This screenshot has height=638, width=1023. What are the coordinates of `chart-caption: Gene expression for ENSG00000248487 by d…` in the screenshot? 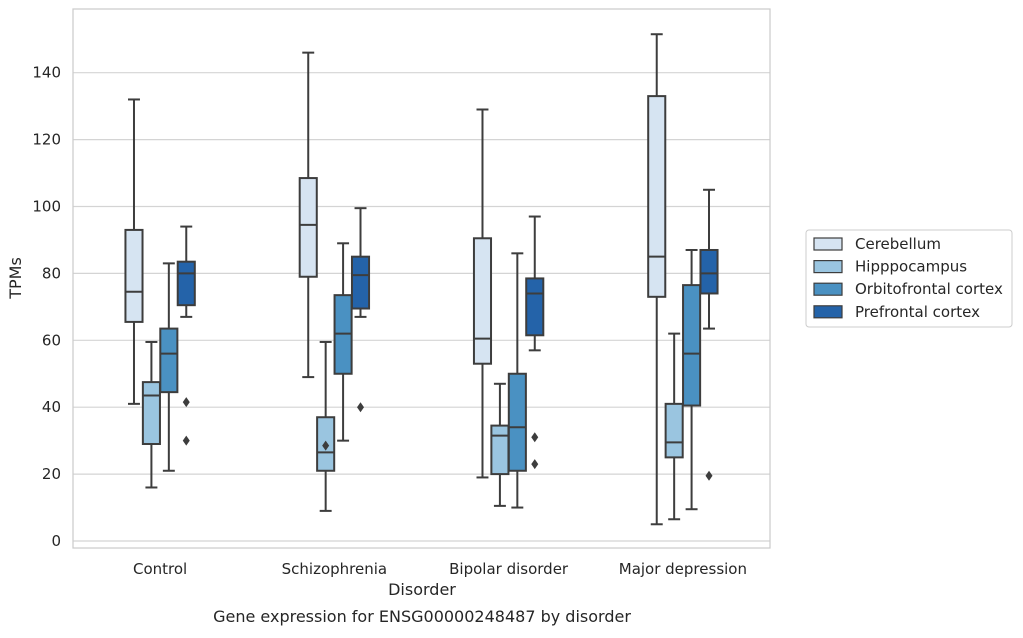 It's located at (422, 616).